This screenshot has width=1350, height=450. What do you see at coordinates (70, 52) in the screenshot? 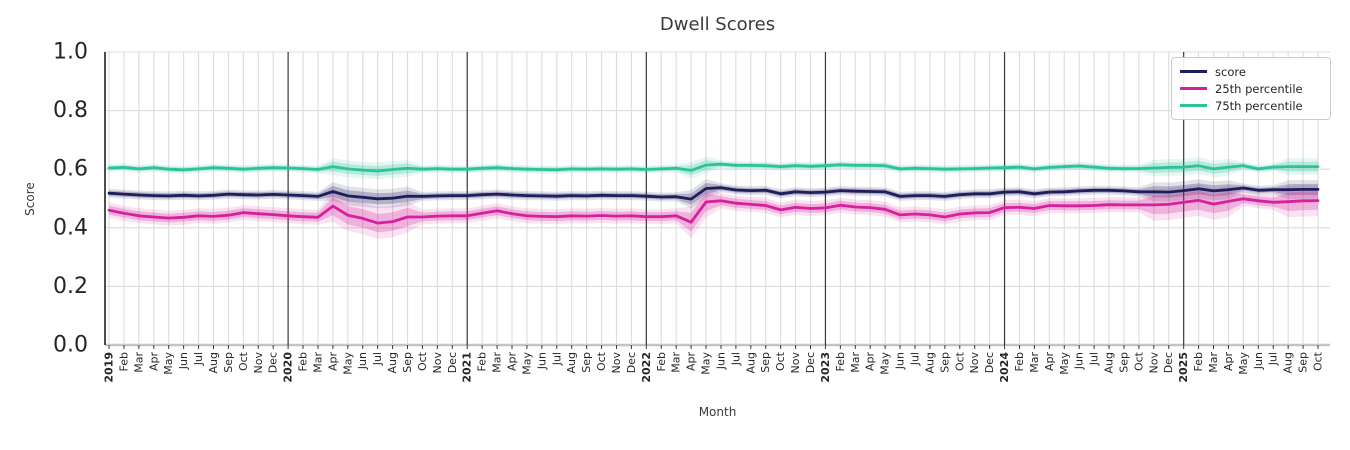
I see `y-tick-label: 1.0` at bounding box center [70, 52].